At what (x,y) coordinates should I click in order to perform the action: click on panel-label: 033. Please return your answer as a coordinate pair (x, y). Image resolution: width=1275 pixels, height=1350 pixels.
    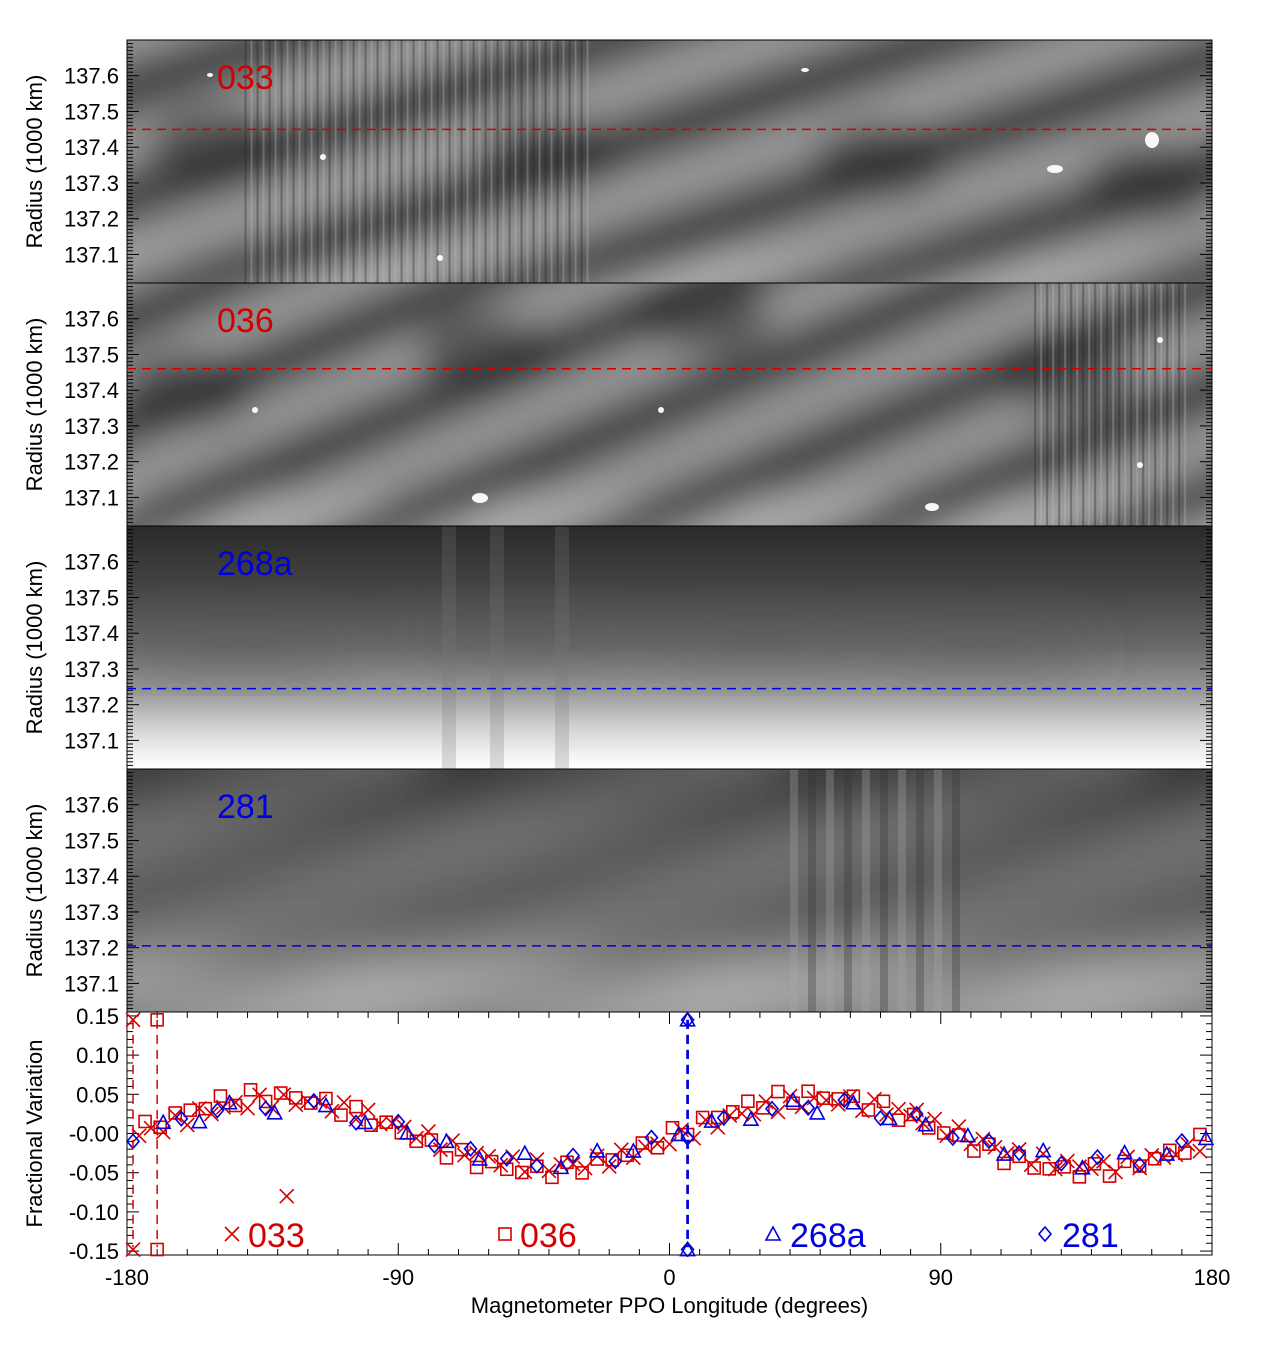
    Looking at the image, I should click on (245, 78).